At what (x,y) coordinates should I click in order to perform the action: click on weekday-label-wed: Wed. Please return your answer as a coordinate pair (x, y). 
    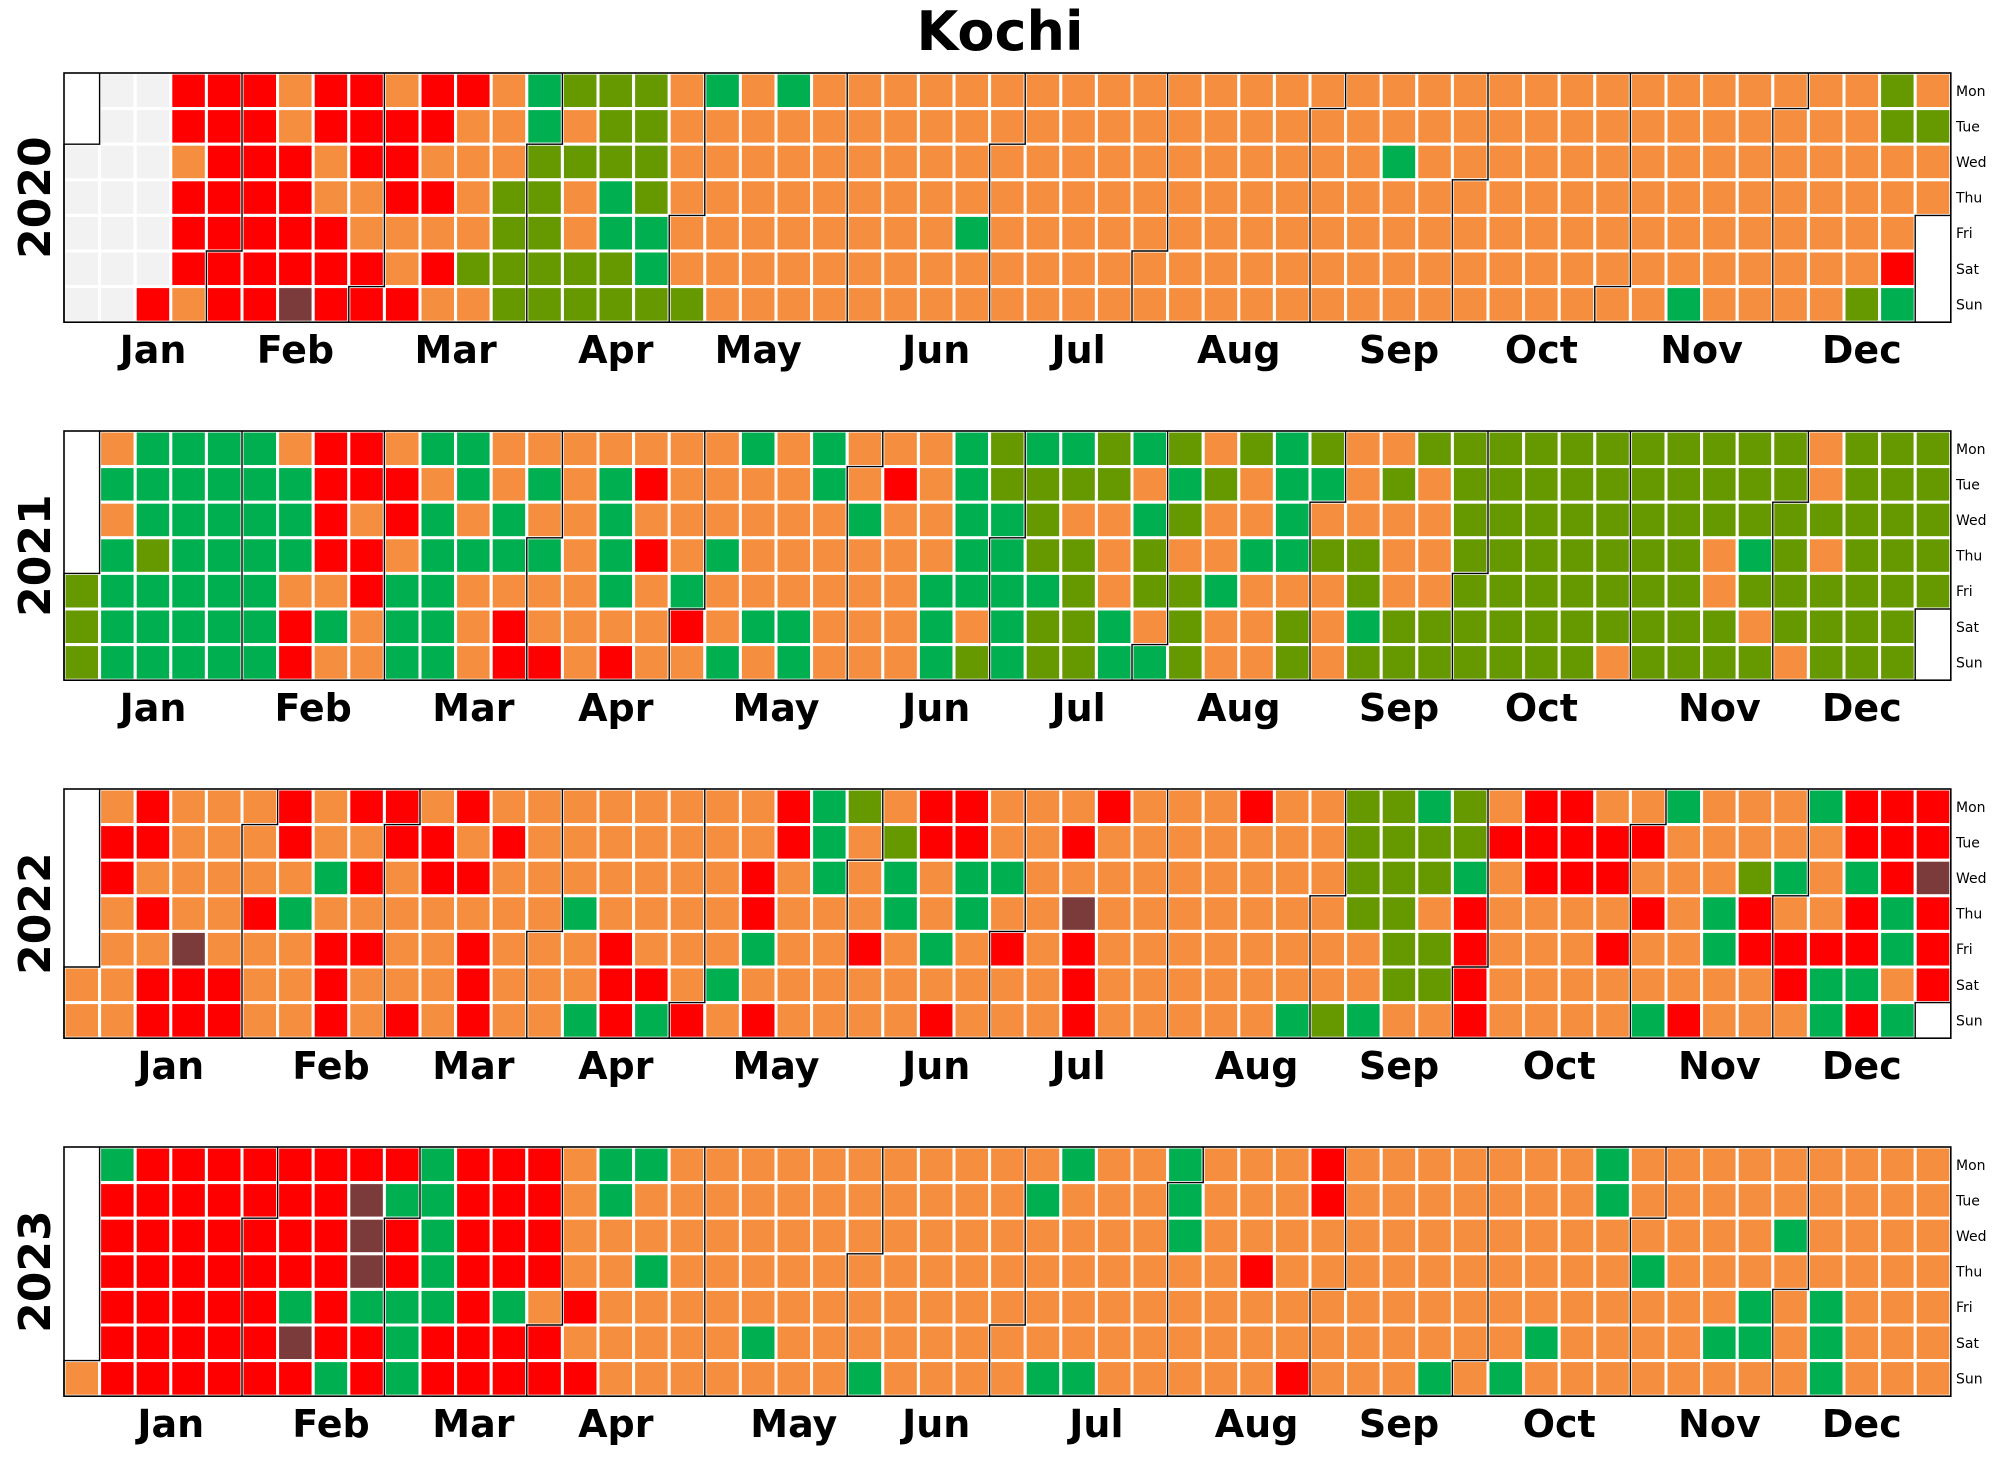
    Looking at the image, I should click on (1971, 163).